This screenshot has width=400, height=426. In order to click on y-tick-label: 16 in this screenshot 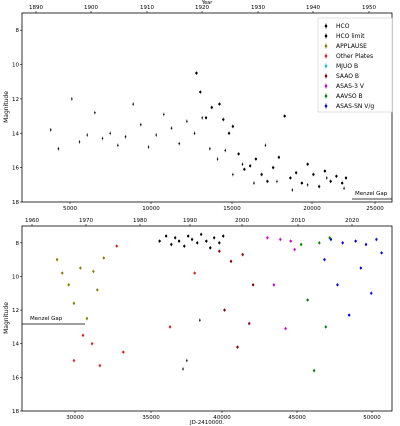, I will do `click(15, 378)`.